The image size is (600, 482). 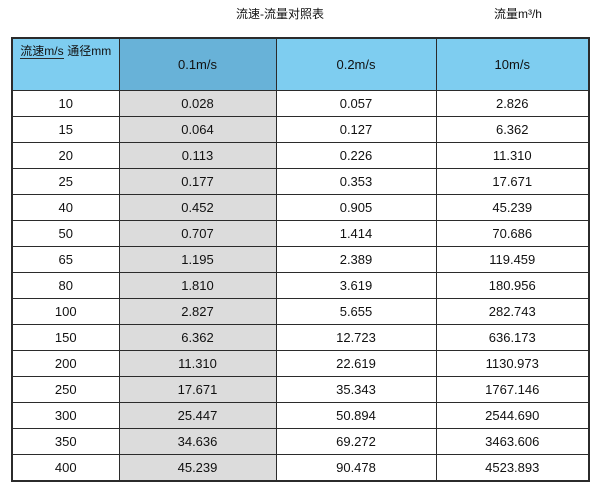 What do you see at coordinates (512, 259) in the screenshot?
I see `cell-v10: 119.459` at bounding box center [512, 259].